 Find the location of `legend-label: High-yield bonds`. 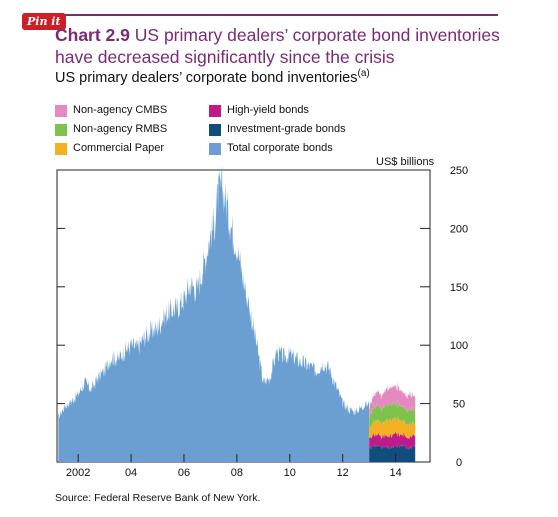

legend-label: High-yield bonds is located at coordinates (268, 110).